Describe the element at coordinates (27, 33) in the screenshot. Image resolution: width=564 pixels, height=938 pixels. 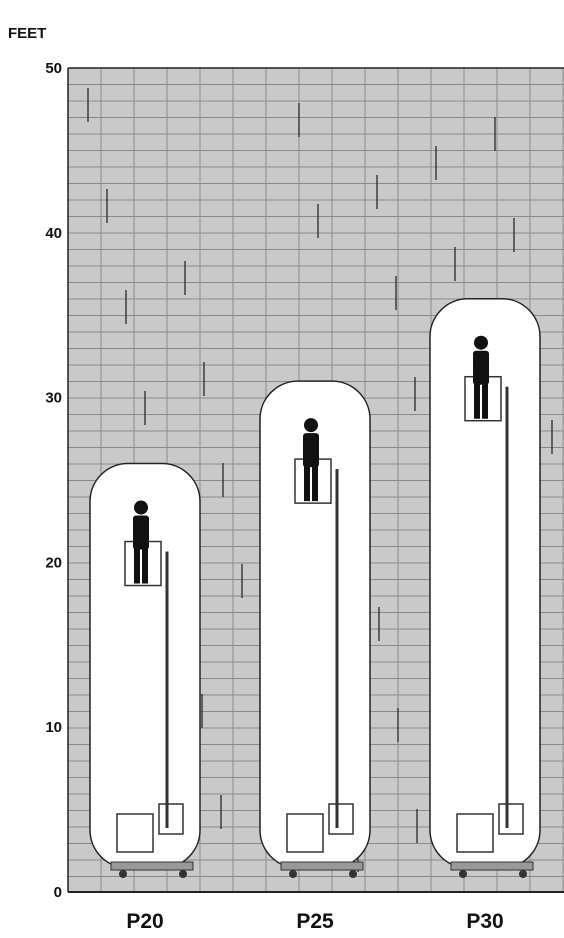
I see `y-axis-label: FEET` at that location.